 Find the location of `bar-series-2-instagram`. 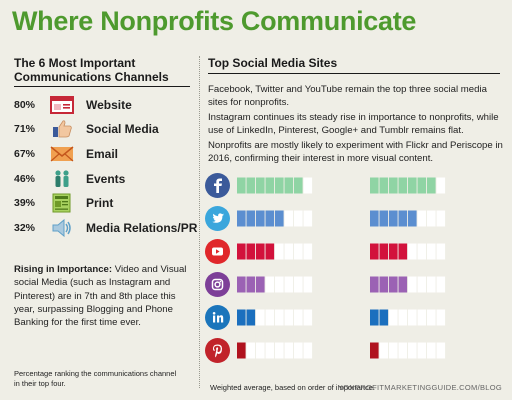

bar-series-2-instagram is located at coordinates (408, 284).